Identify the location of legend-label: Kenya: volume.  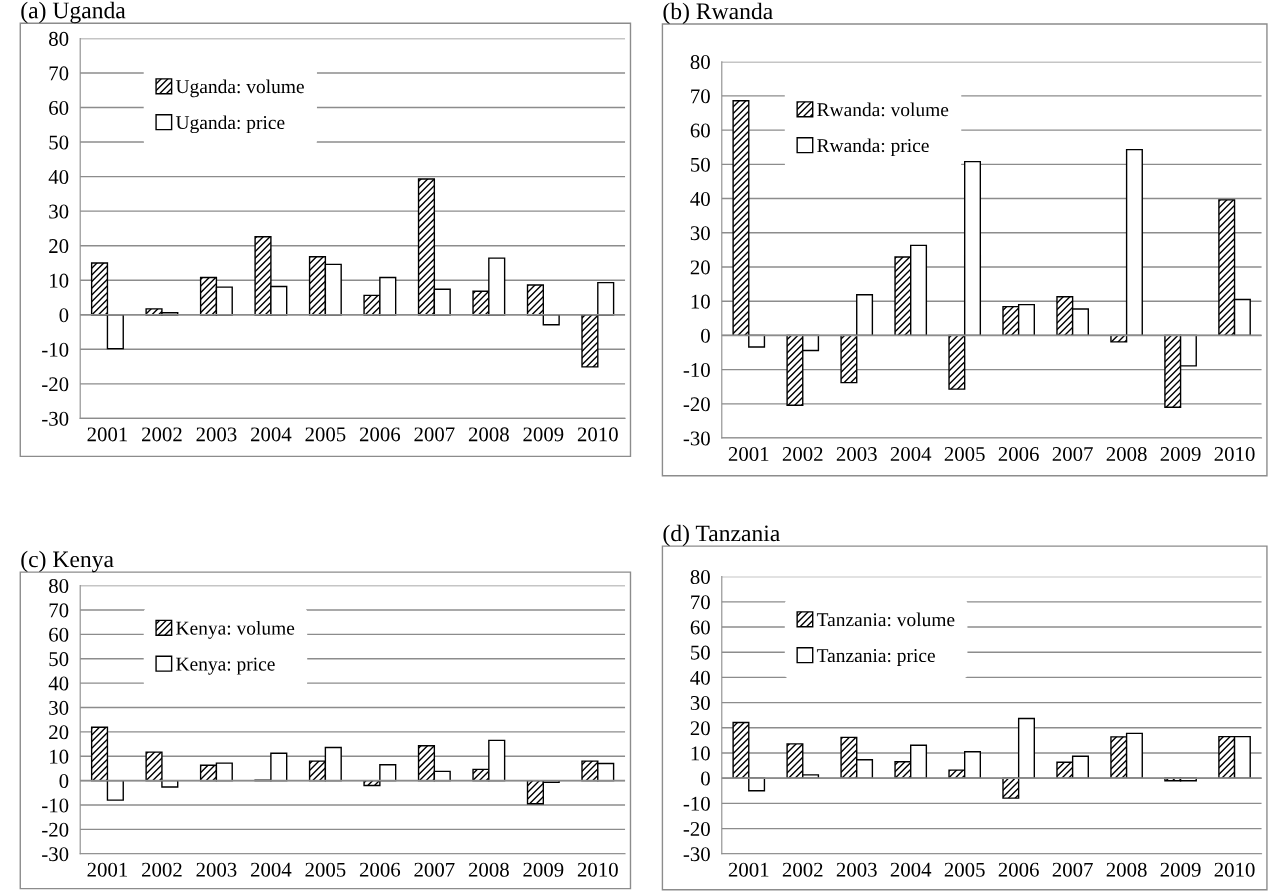
(235, 630).